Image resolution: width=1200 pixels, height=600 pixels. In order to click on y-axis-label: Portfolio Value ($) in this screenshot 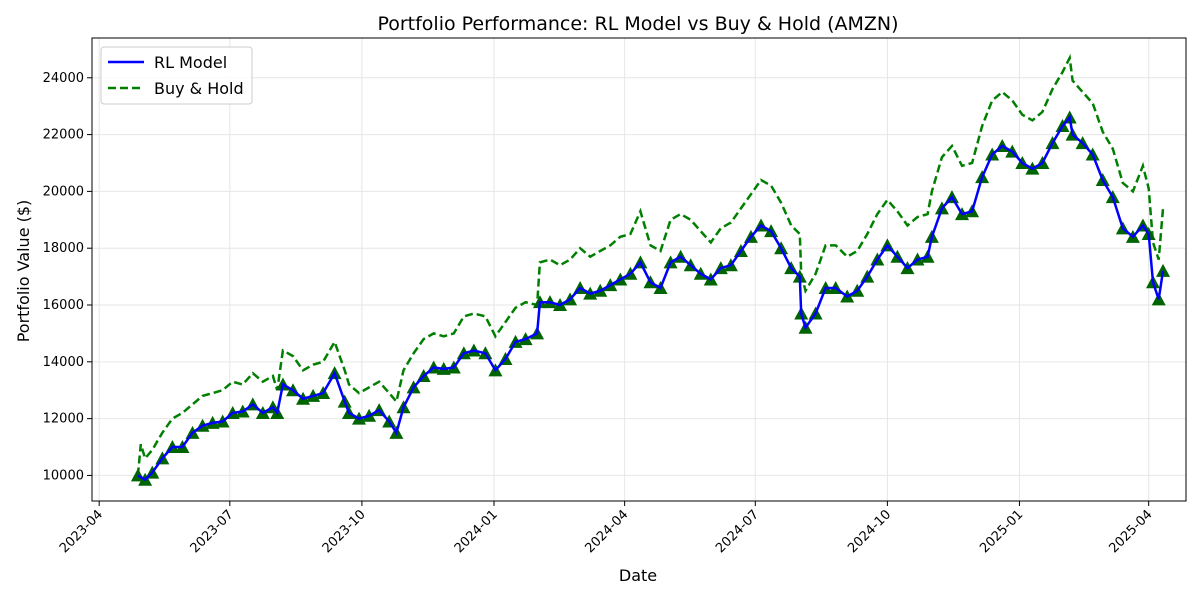, I will do `click(23, 271)`.